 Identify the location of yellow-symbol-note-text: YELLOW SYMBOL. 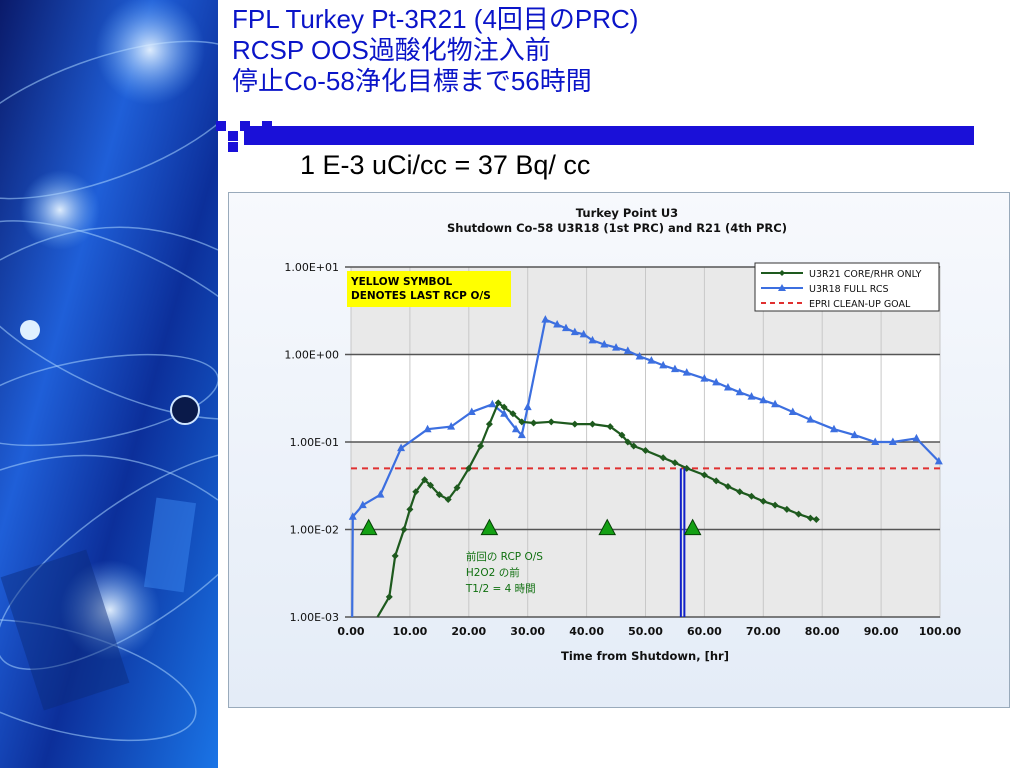
(401, 282).